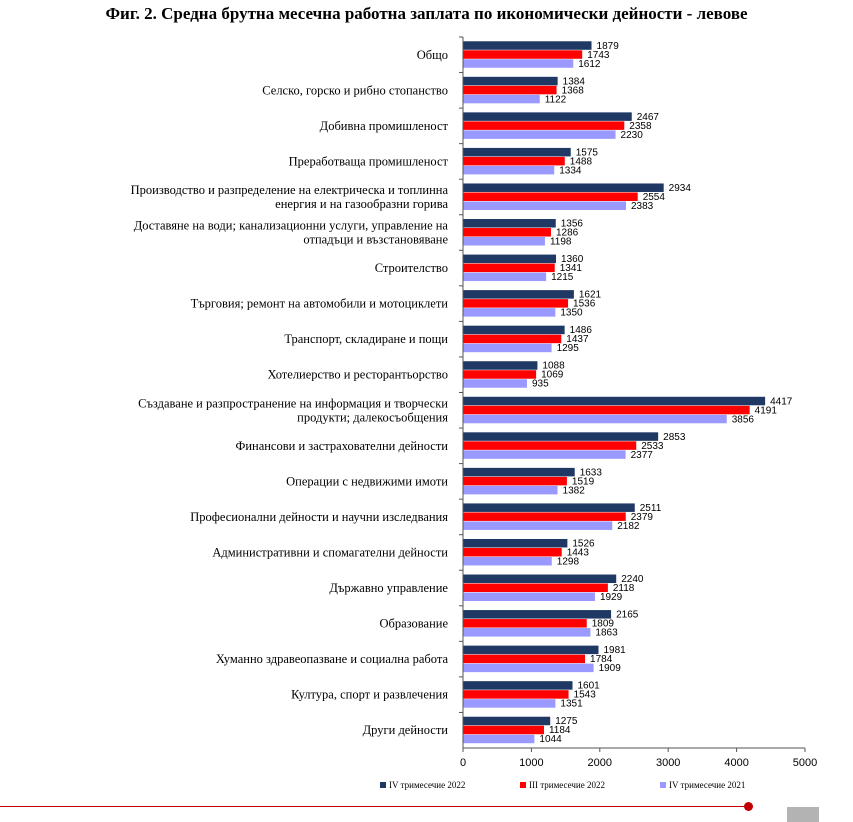 The height and width of the screenshot is (822, 853). What do you see at coordinates (587, 152) in the screenshot?
I see `data-label: 1575` at bounding box center [587, 152].